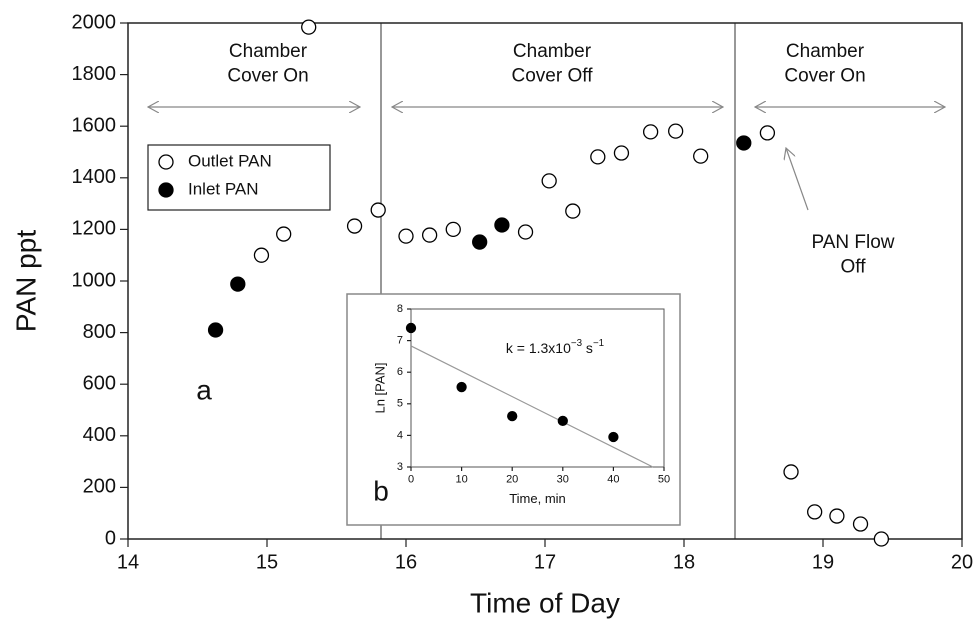 The image size is (976, 625). Describe the element at coordinates (553, 76) in the screenshot. I see `annotation: Cover Off` at that location.